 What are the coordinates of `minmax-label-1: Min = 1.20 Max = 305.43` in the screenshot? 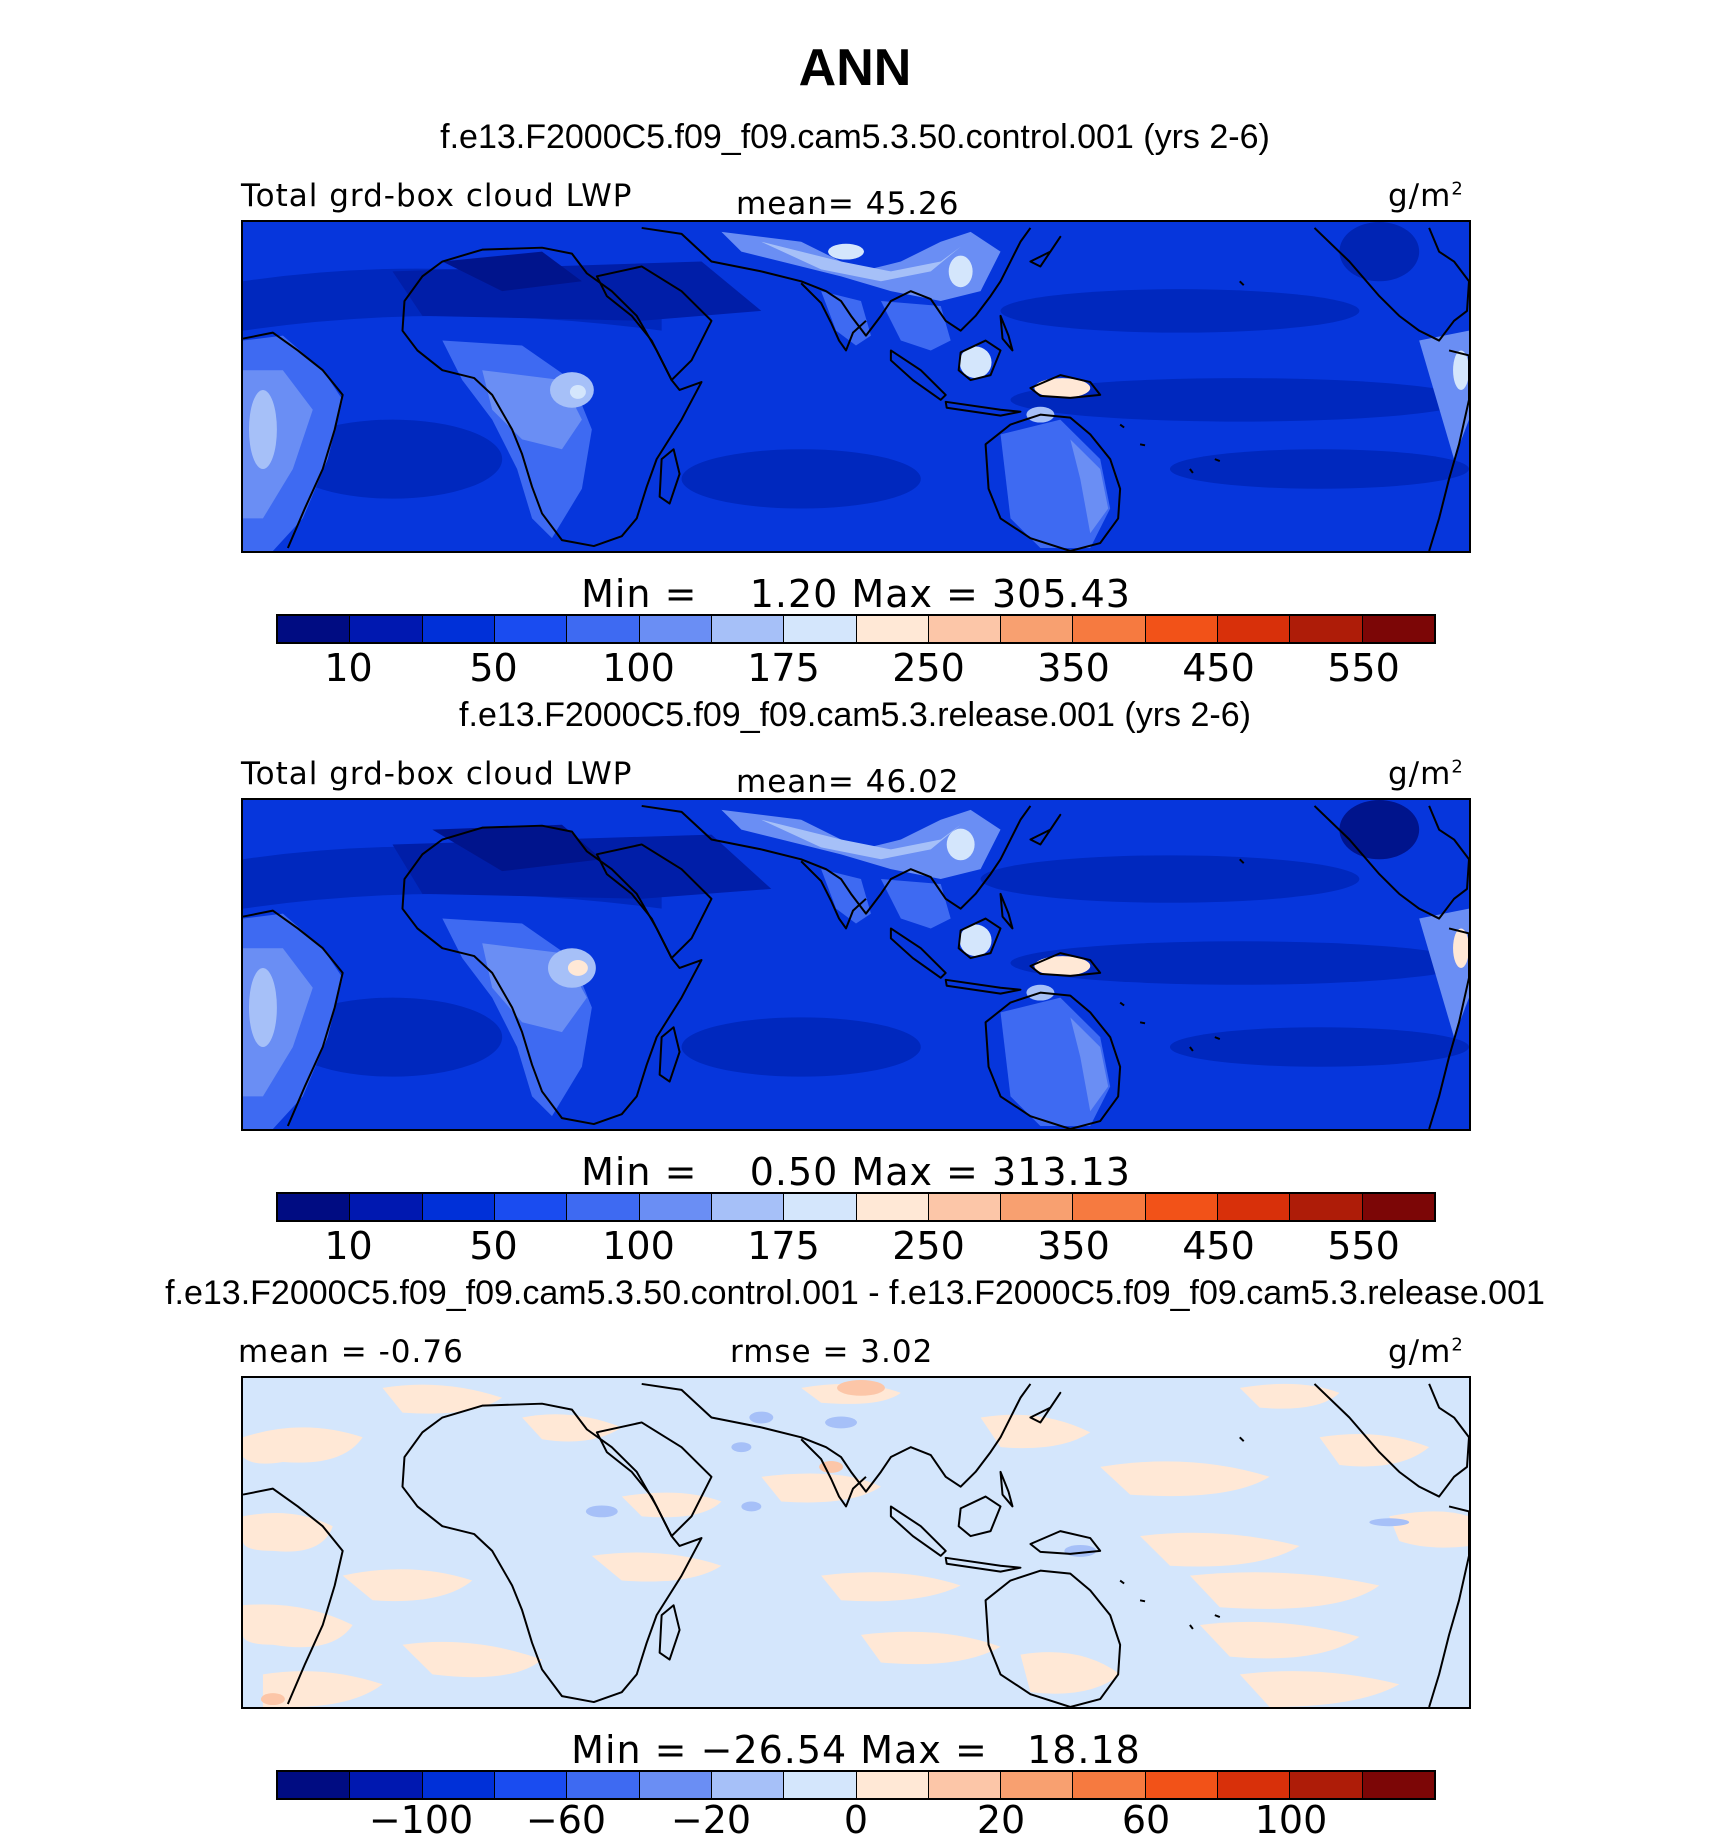 It's located at (856, 594).